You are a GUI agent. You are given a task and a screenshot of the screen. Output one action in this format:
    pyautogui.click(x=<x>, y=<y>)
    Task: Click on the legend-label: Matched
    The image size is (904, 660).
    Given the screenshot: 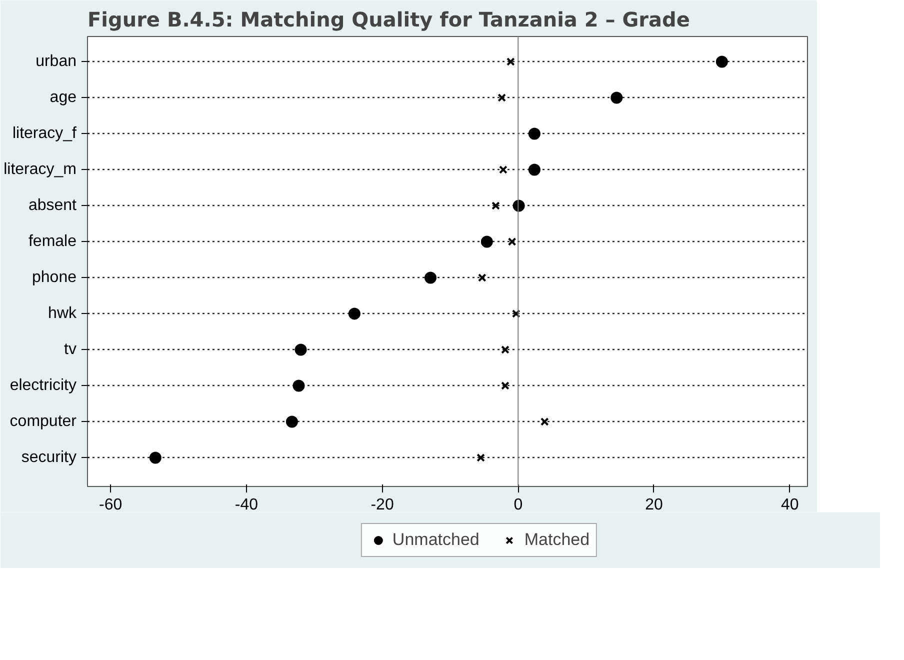 What is the action you would take?
    pyautogui.click(x=557, y=540)
    